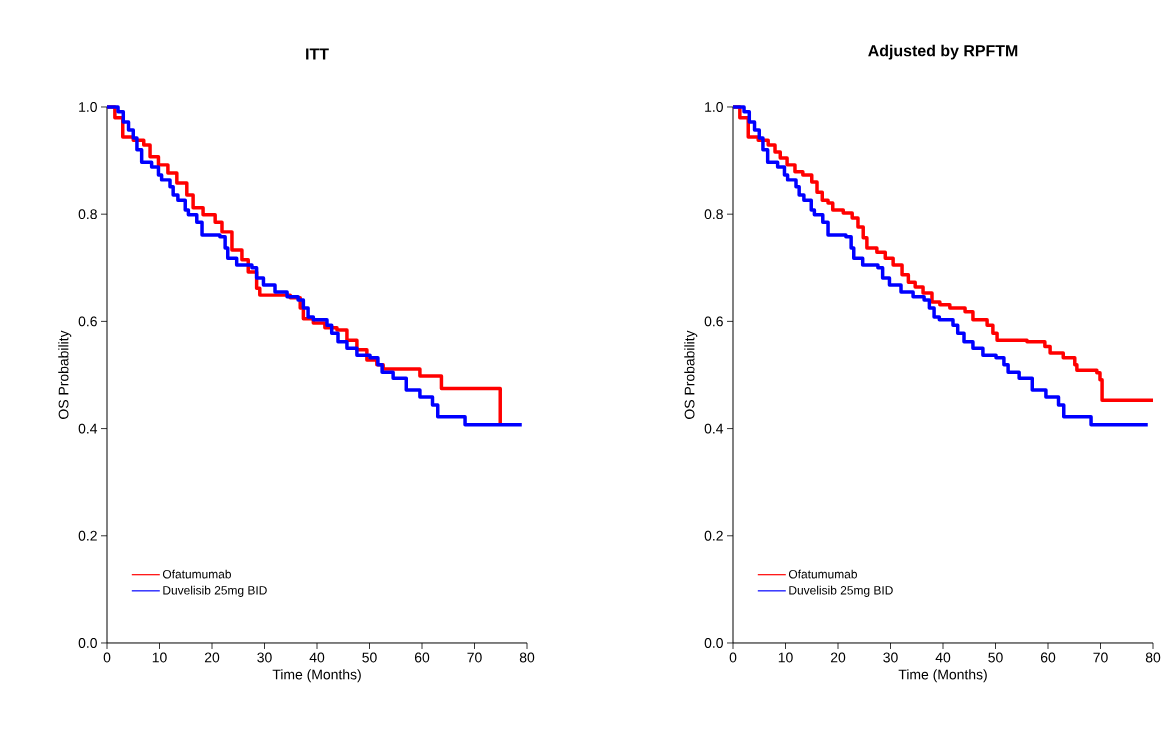  Describe the element at coordinates (317, 54) in the screenshot. I see `chart-title: ITT` at that location.